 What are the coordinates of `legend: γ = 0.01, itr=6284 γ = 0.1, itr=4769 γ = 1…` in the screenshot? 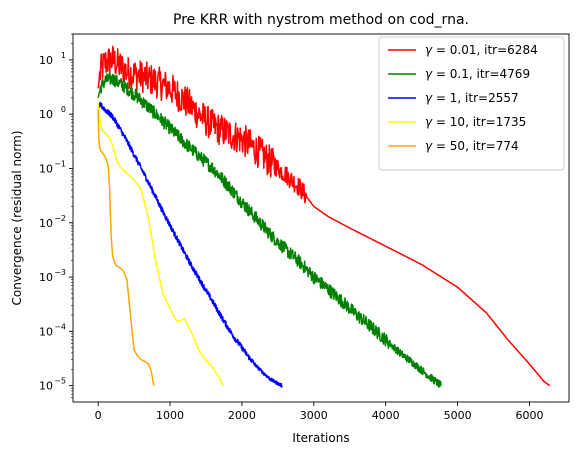 It's located at (471, 103).